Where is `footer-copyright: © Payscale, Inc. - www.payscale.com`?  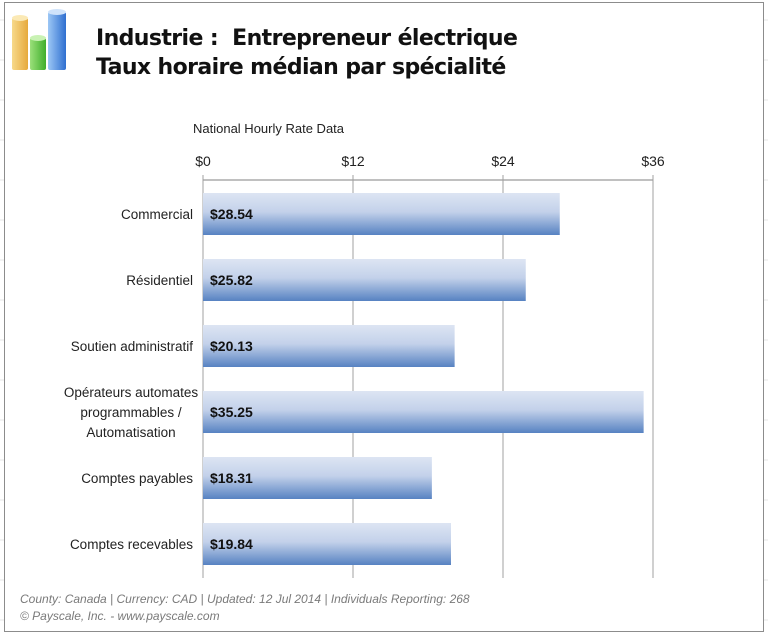
footer-copyright: © Payscale, Inc. - www.payscale.com is located at coordinates (120, 616).